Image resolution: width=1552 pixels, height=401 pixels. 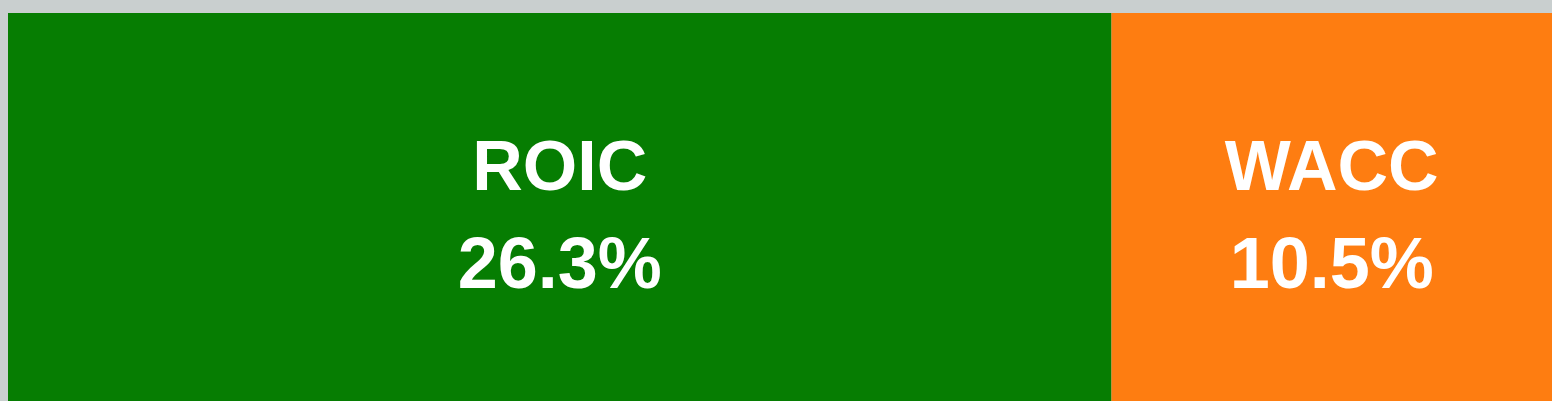 I want to click on series-label: ROIC, so click(x=560, y=166).